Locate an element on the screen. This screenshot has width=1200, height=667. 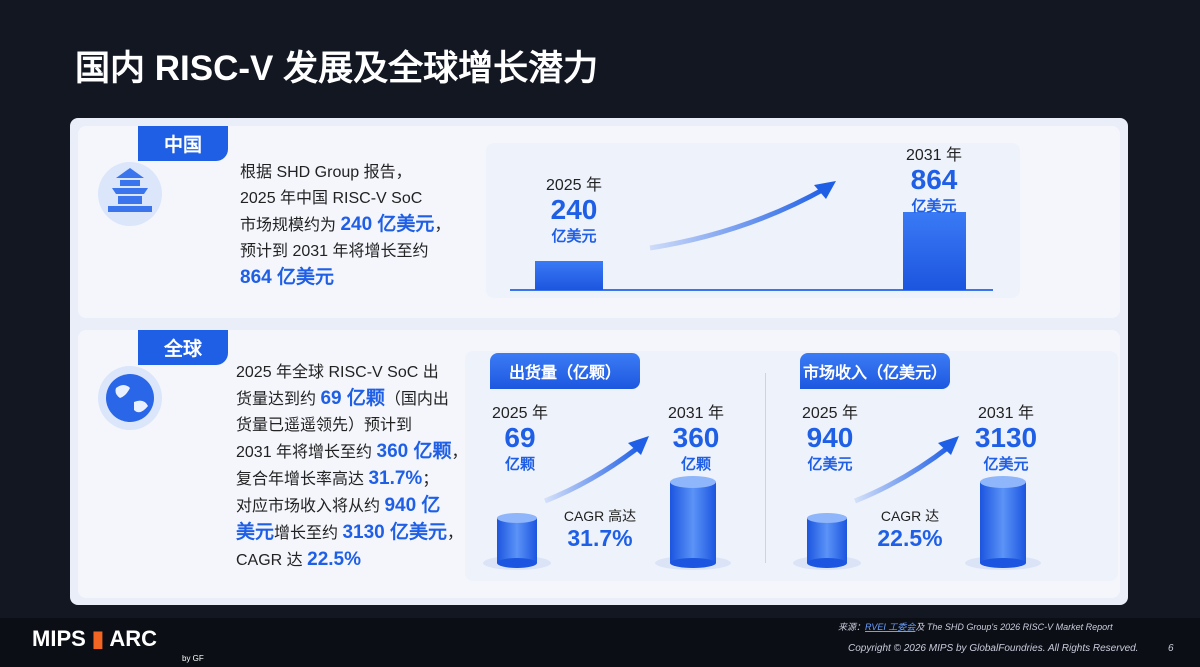
logo-by: by GF is located at coordinates (193, 658).